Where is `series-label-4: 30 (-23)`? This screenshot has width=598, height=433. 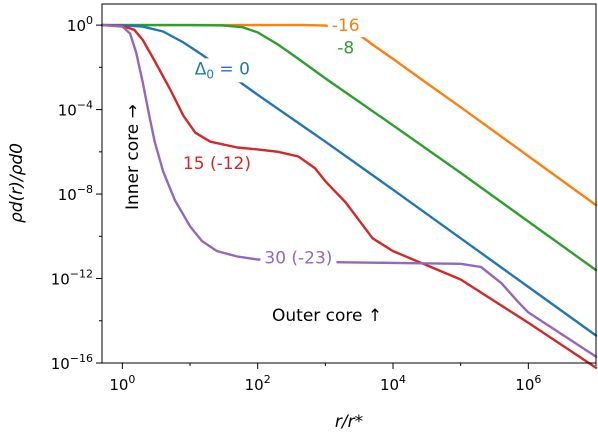
series-label-4: 30 (-23) is located at coordinates (298, 258).